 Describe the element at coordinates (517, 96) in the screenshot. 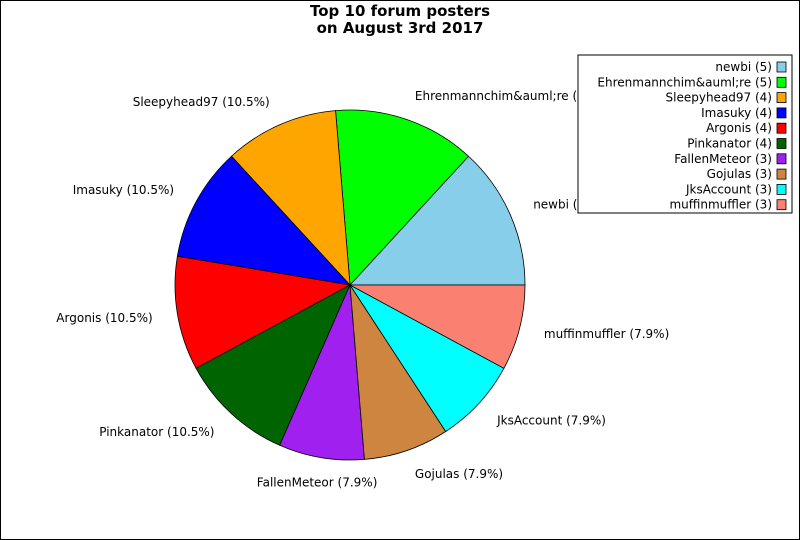

I see `slice-label-1: Ehrenmannchim&auml;re (13.2%)` at that location.